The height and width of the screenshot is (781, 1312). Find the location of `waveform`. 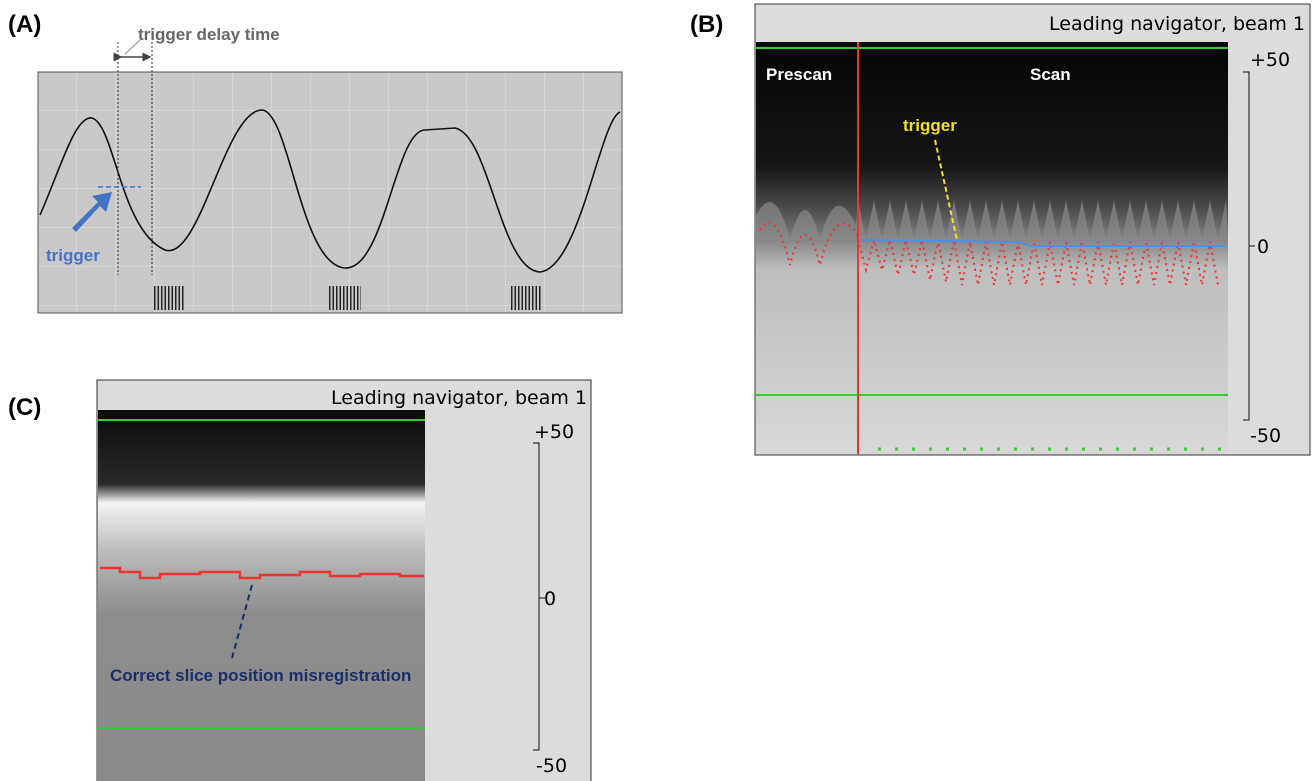

waveform is located at coordinates (330, 191).